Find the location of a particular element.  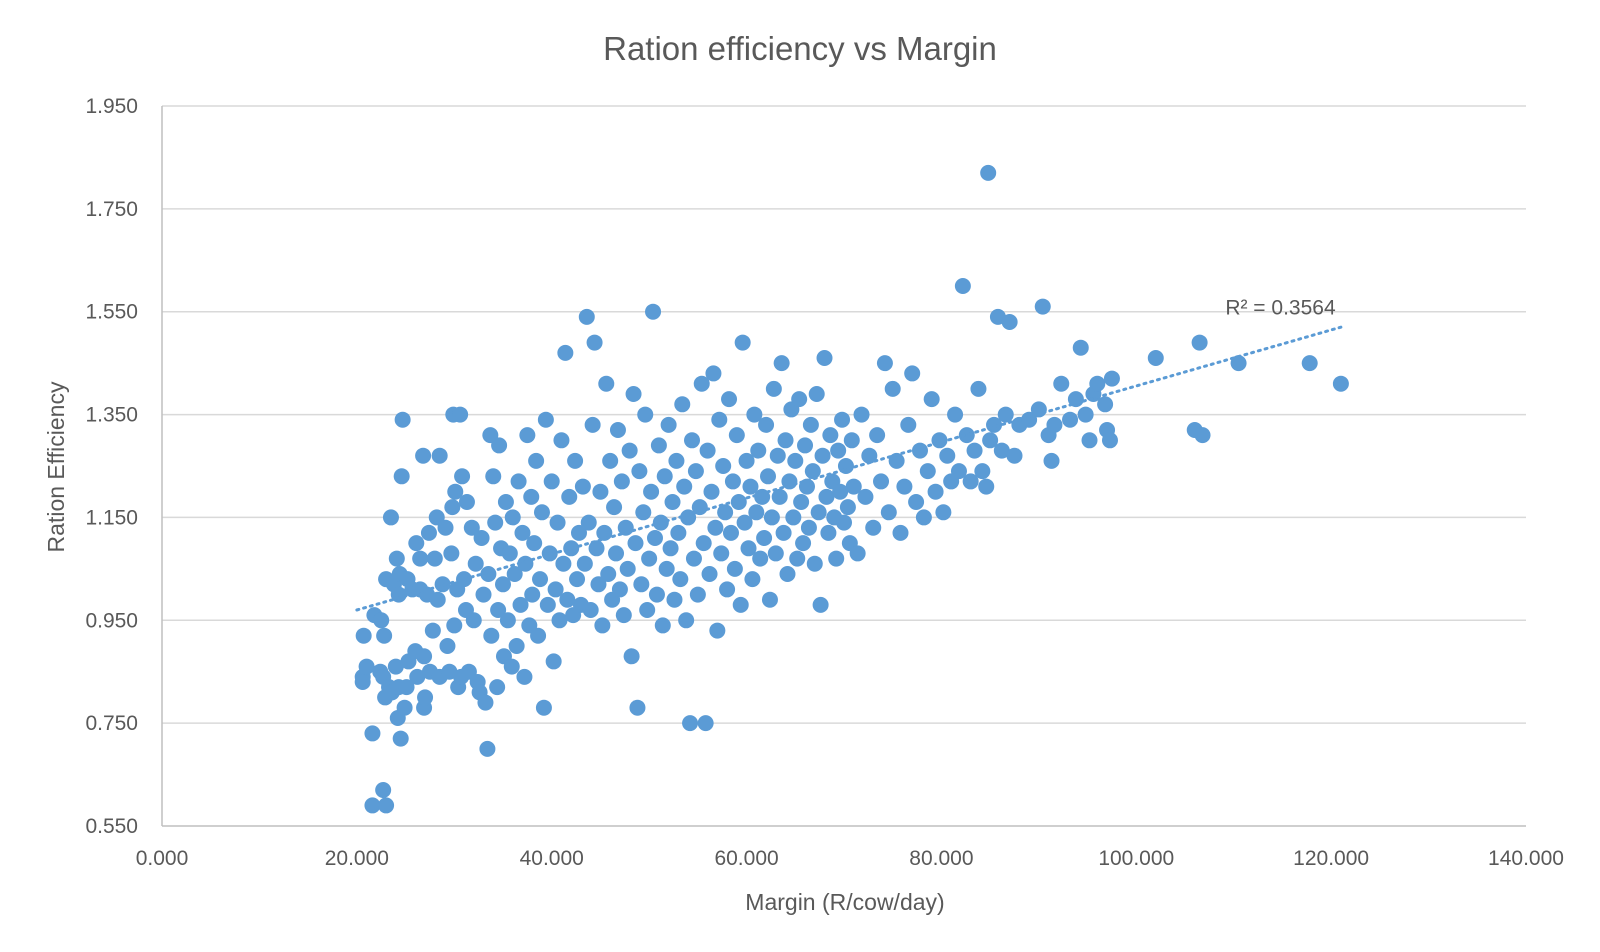

y-tick-label: 0.550 is located at coordinates (111, 826).